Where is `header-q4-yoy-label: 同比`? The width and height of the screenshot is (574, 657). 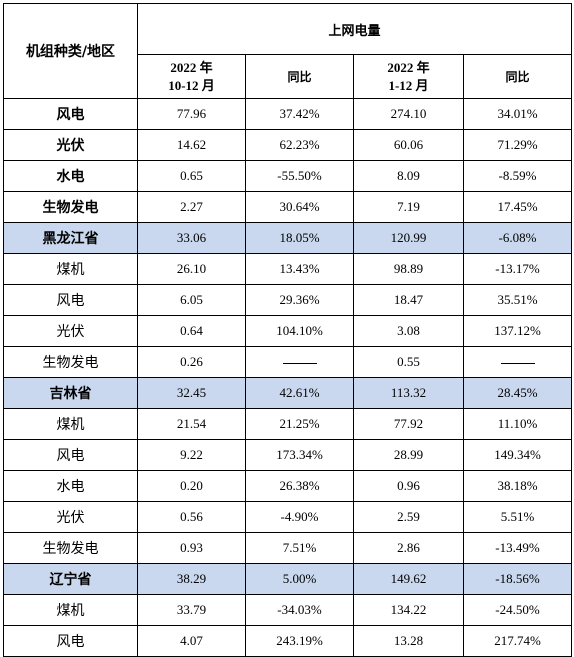 header-q4-yoy-label: 同比 is located at coordinates (299, 76).